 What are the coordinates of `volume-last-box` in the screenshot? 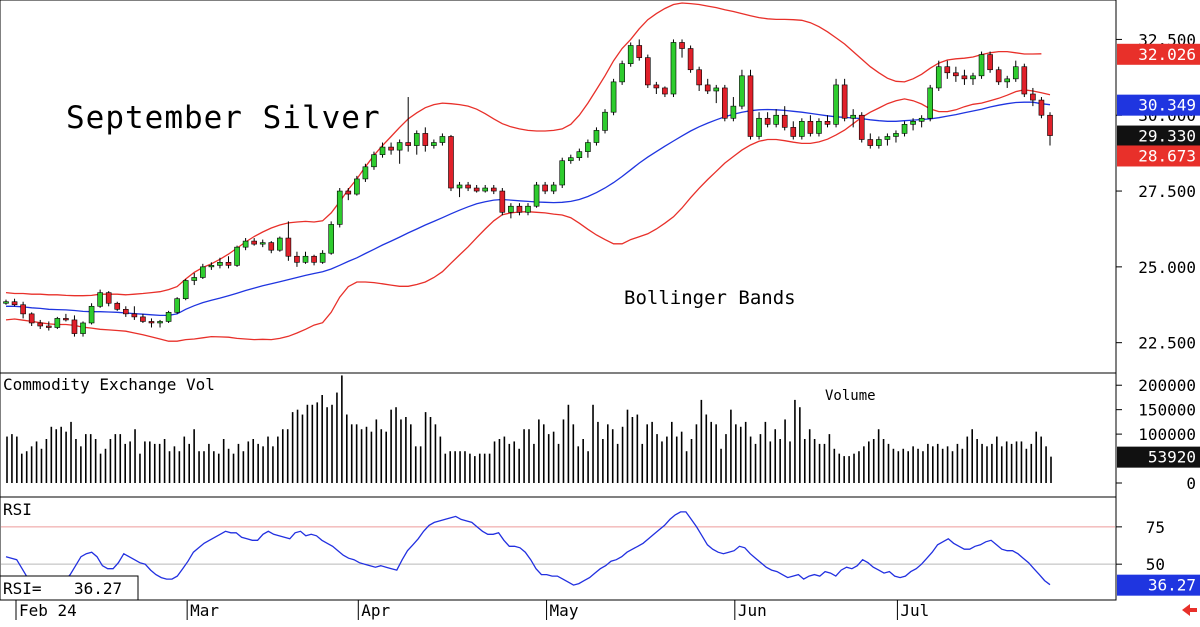 It's located at (1158, 457).